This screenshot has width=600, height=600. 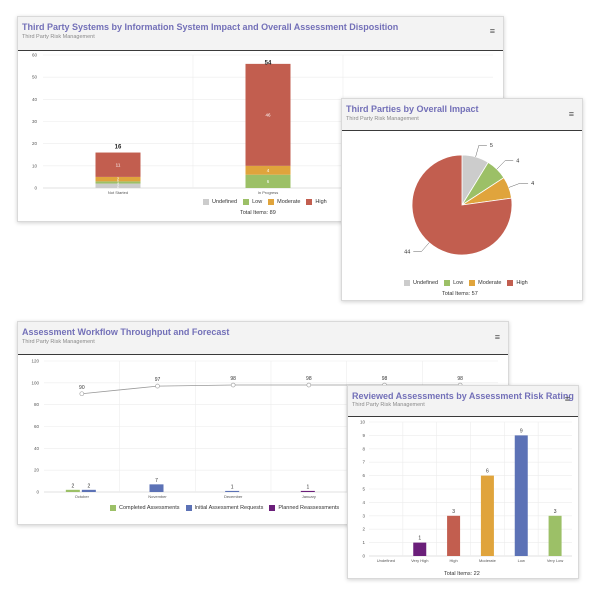 What do you see at coordinates (363, 448) in the screenshot?
I see `y-tick-label: 8` at bounding box center [363, 448].